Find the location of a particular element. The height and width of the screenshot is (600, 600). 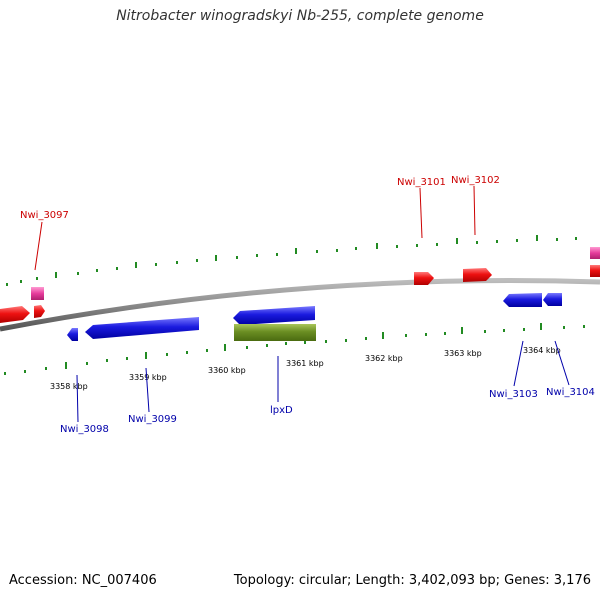

tick-label-3361: 3361 kbp is located at coordinates (305, 363).